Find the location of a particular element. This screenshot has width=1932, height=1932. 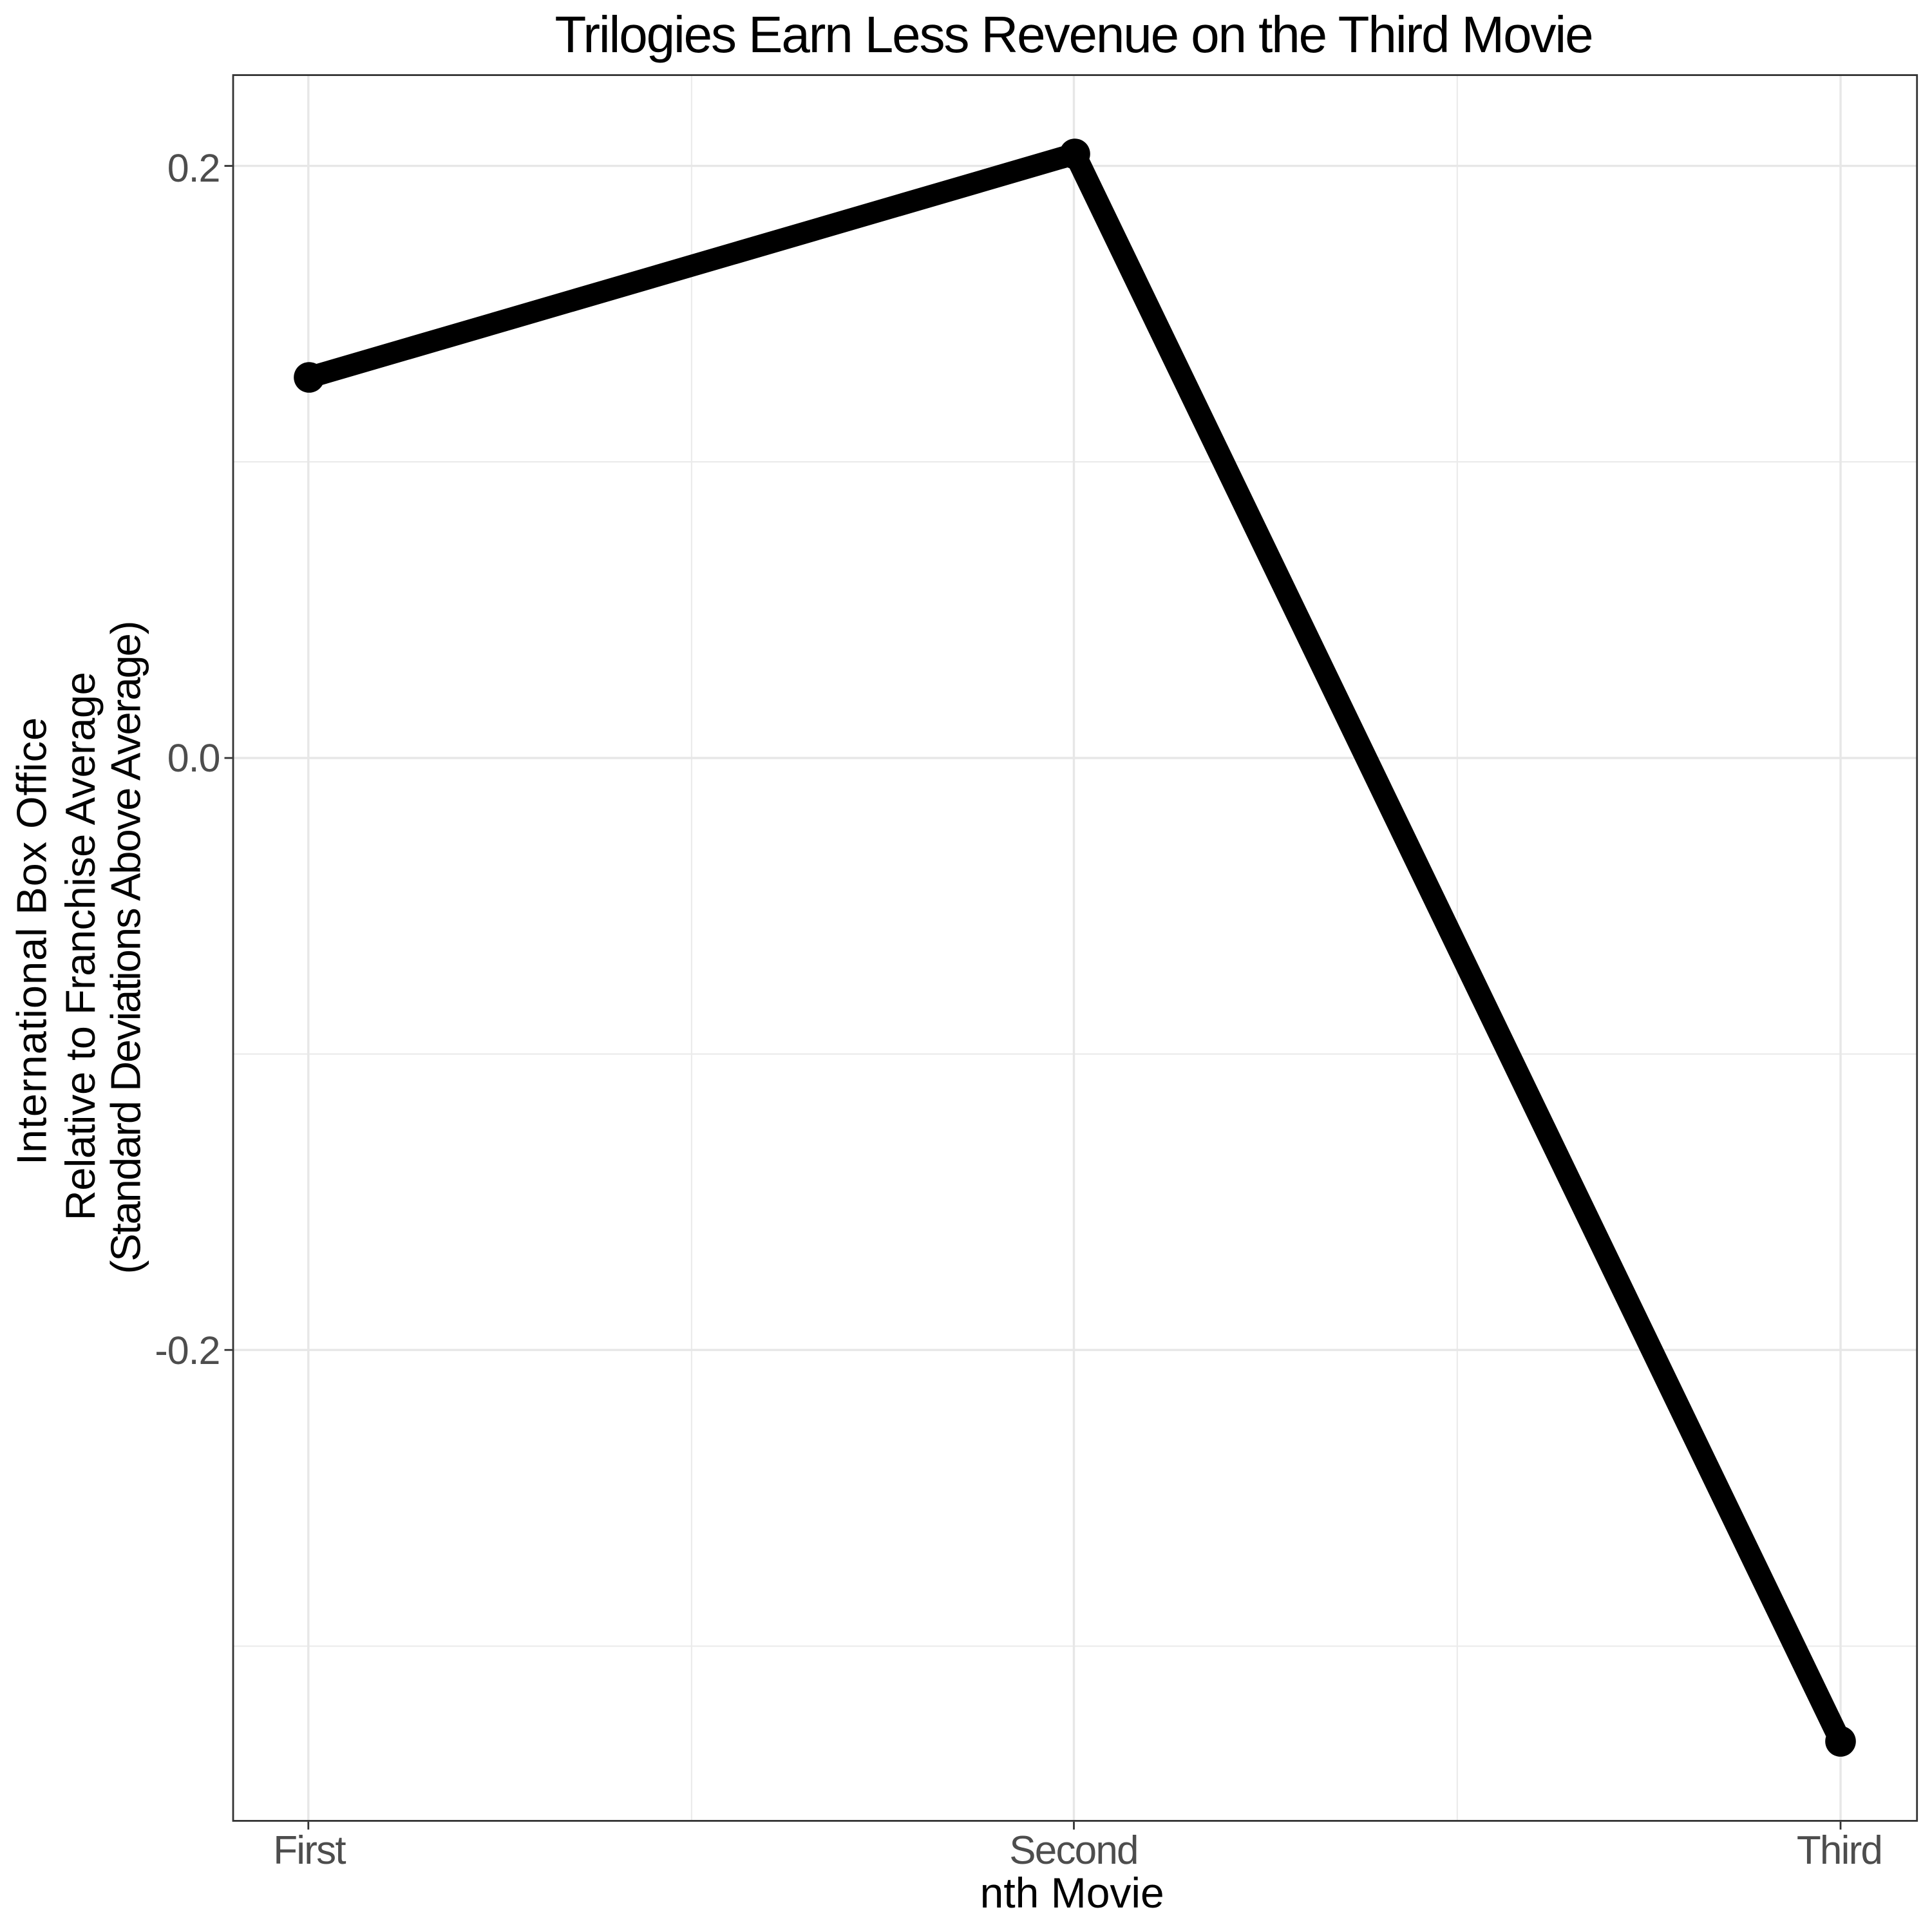

svg-text: 0.0 is located at coordinates (193, 758).